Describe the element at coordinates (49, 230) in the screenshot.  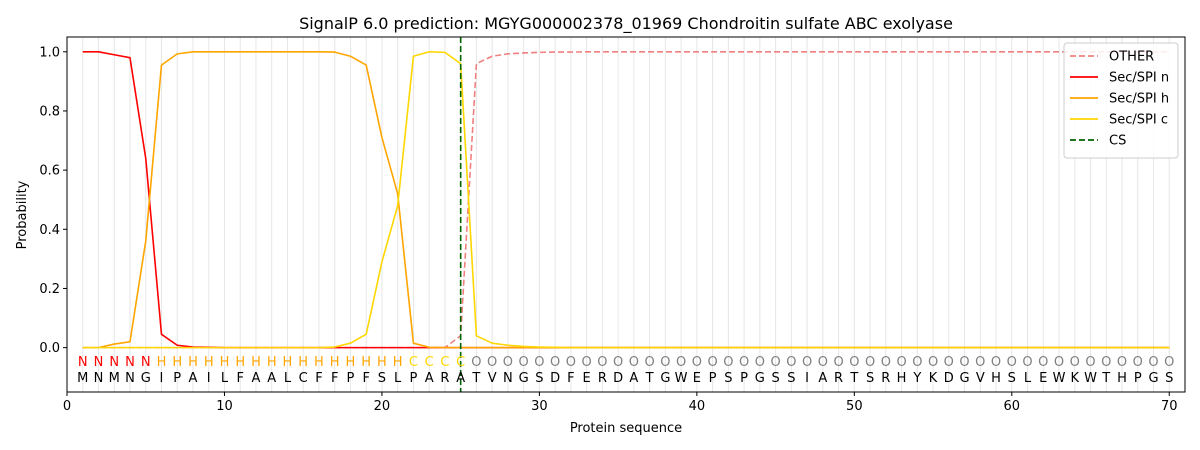
I see `y-tick-label: 0.4` at that location.